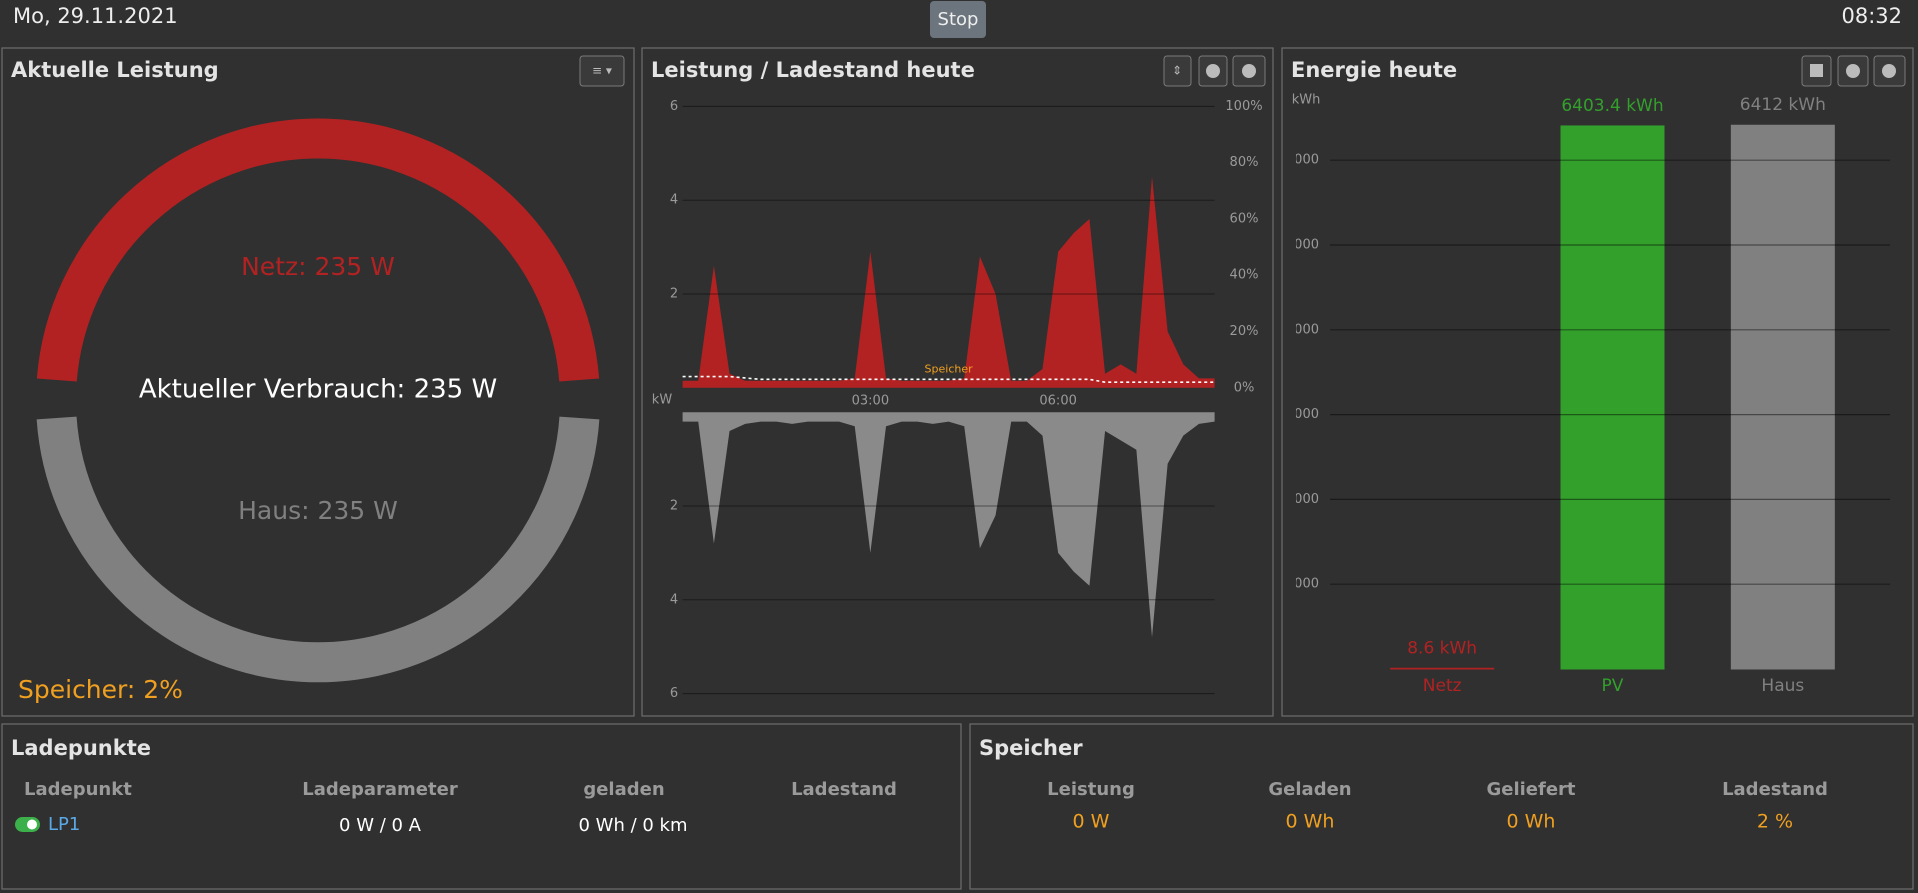 The height and width of the screenshot is (893, 1918). What do you see at coordinates (1091, 822) in the screenshot?
I see `table-cell: 0 W` at bounding box center [1091, 822].